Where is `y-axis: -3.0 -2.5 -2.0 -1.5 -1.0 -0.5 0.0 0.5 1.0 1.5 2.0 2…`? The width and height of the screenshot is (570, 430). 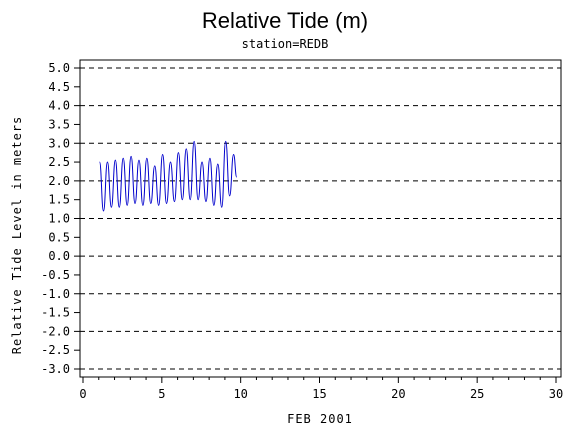
y-axis: -3.0 -2.5 -2.0 -1.5 -1.0 -0.5 0.0 0.5 1.0 1.5 2.0 2… is located at coordinates (60, 218).